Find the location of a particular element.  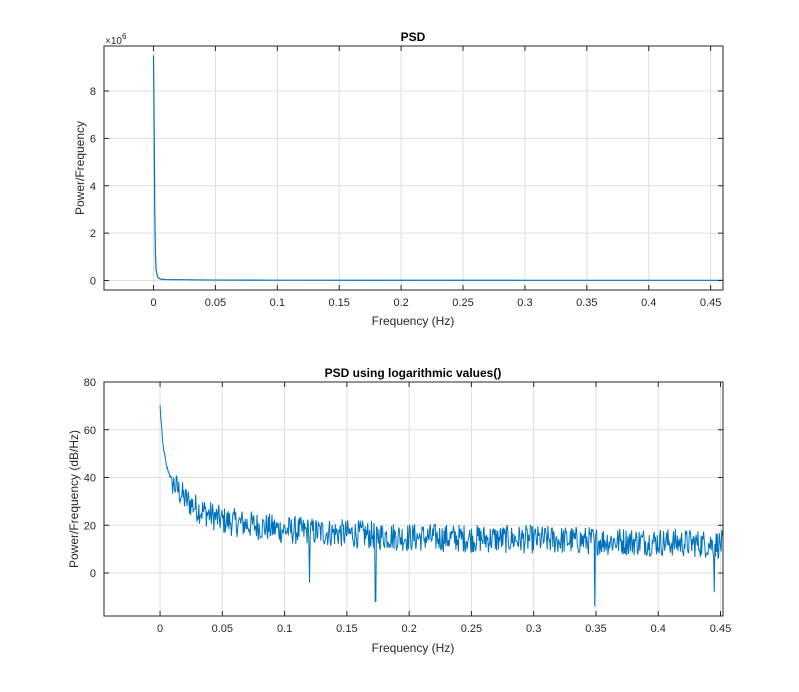

psd-x-tick-label: 0.4 is located at coordinates (648, 303).